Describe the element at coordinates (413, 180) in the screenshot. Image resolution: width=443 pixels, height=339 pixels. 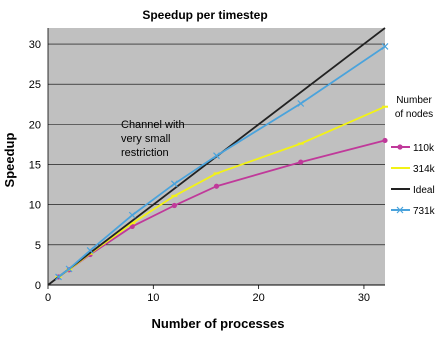
I see `legend-entries: 110k 314k Ideal 731k` at that location.